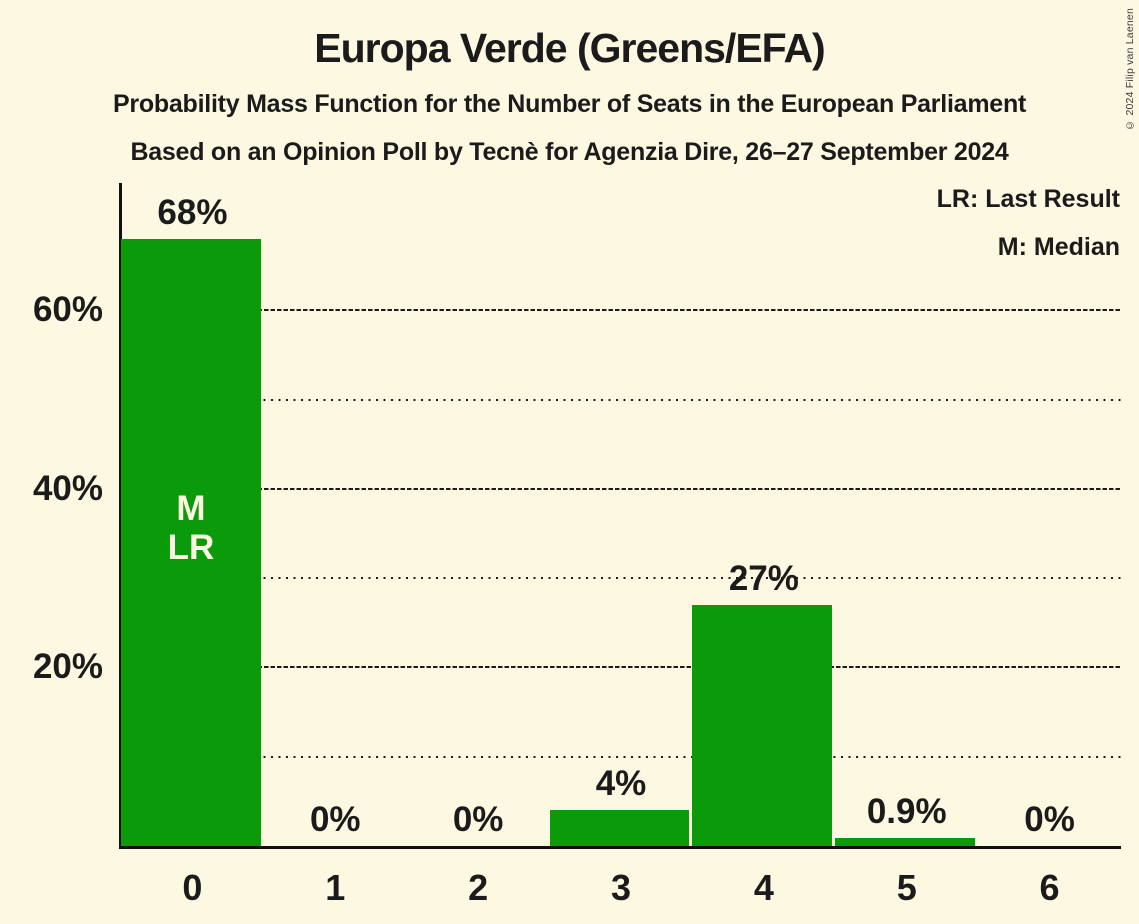 This screenshot has width=1139, height=924. Describe the element at coordinates (1049, 819) in the screenshot. I see `bar-value-label-seat-6: 0%` at that location.